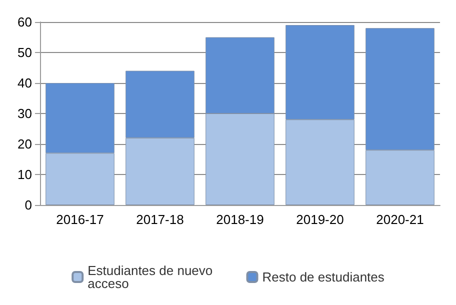  I want to click on x-tick-label: 2020-21, so click(400, 219).